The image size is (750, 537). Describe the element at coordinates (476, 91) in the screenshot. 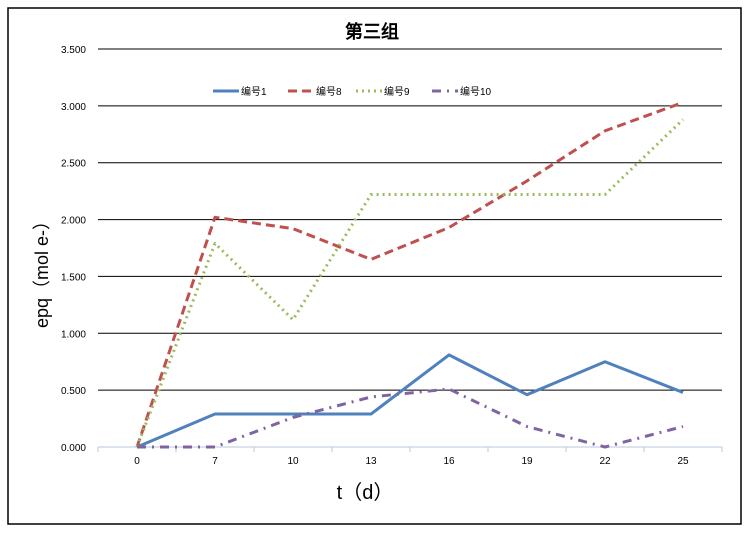

I see `legend-label: 编号10` at that location.